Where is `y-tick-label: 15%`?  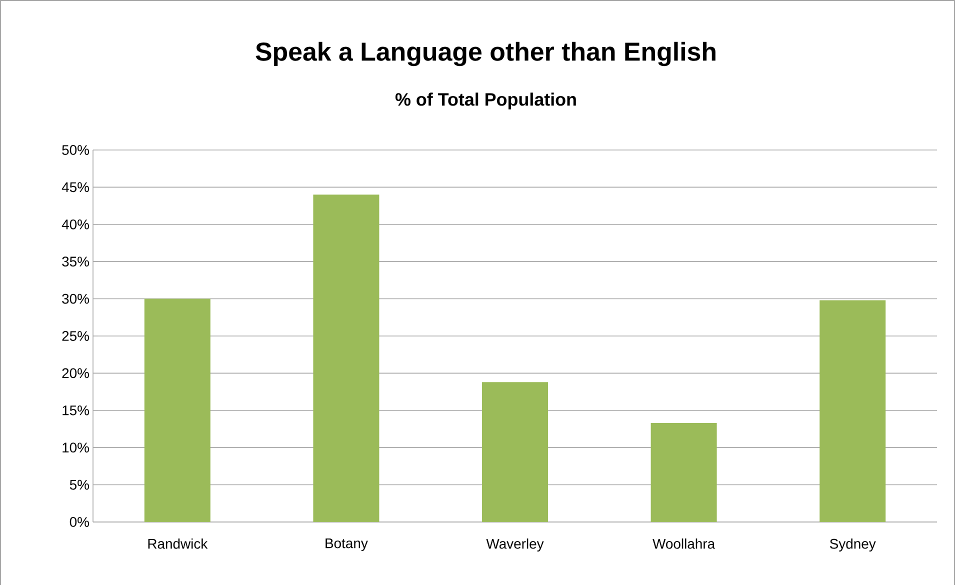
y-tick-label: 15% is located at coordinates (75, 410).